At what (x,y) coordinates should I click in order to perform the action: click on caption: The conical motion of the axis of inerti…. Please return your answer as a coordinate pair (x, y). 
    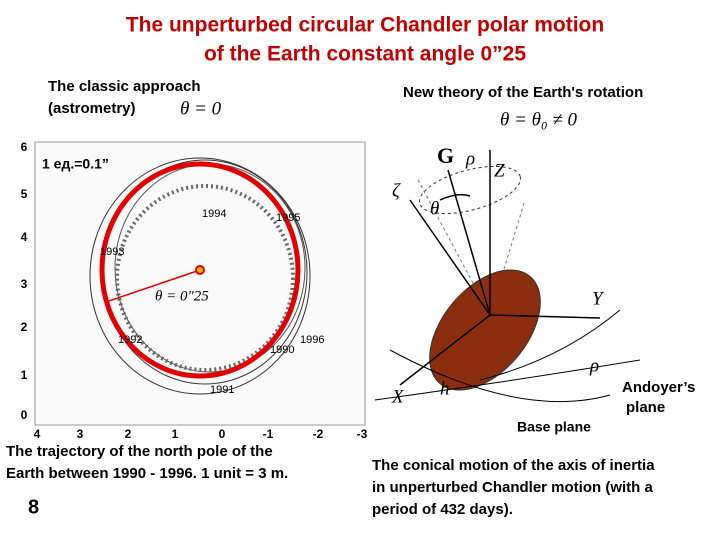
    Looking at the image, I should click on (513, 465).